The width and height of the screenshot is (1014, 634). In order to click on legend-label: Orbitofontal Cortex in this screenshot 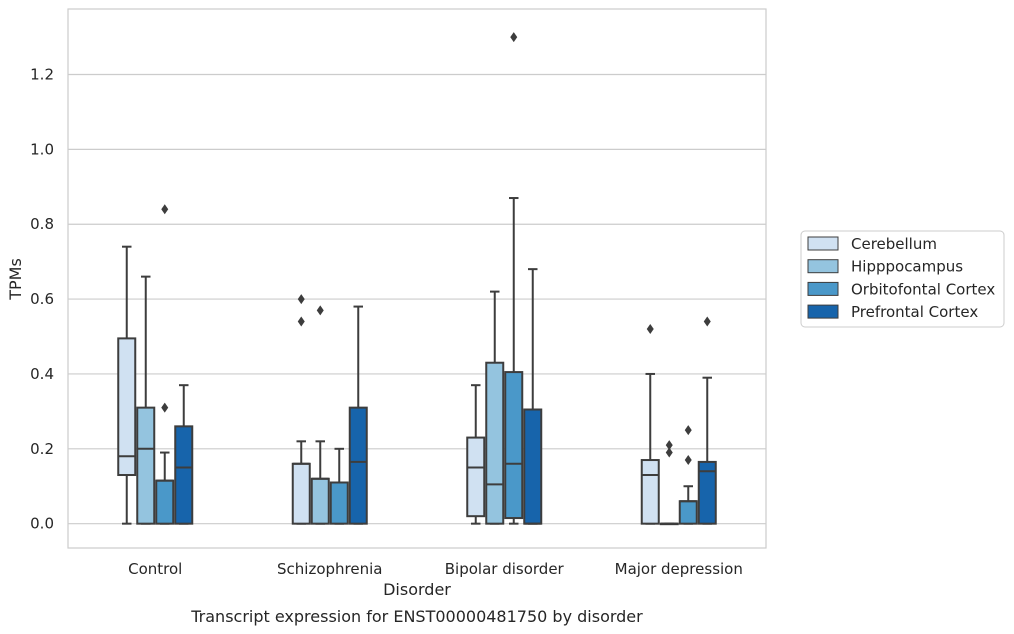, I will do `click(923, 289)`.